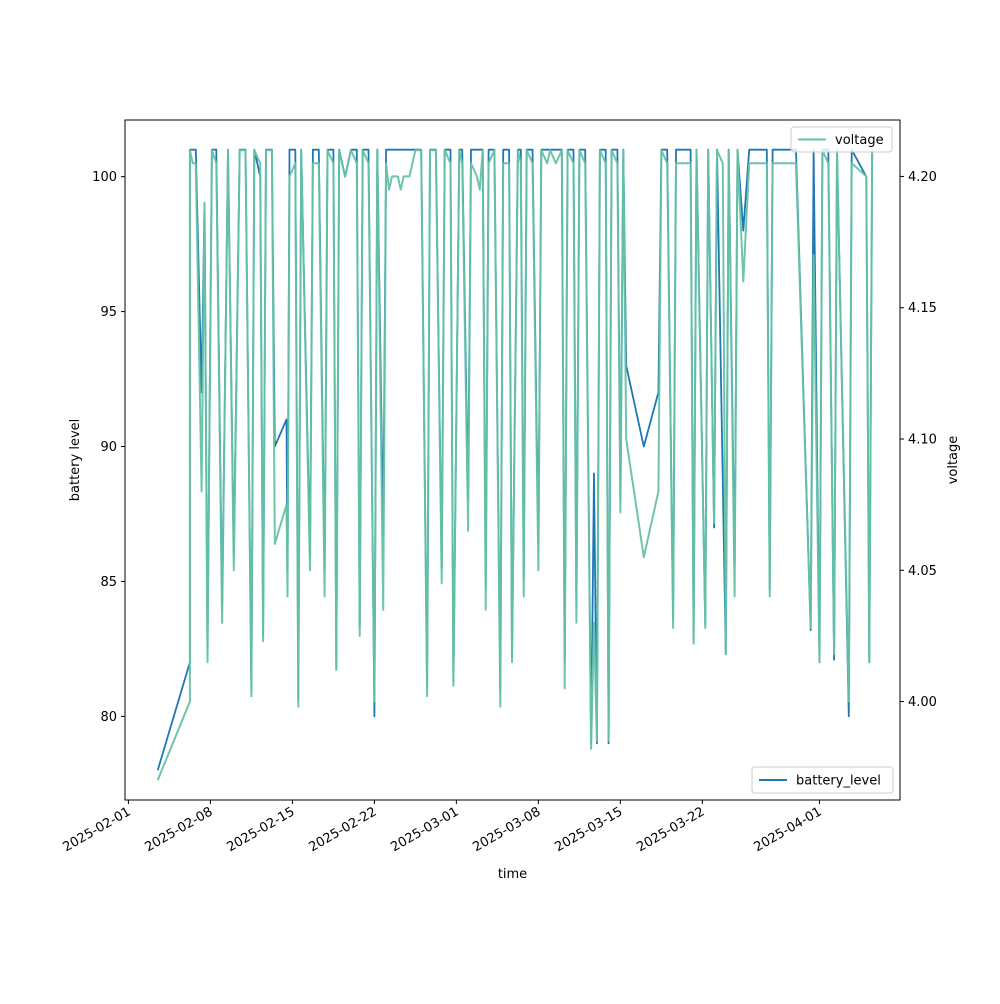  What do you see at coordinates (342, 829) in the screenshot?
I see `x-tick-label: 2025-02-22` at bounding box center [342, 829].